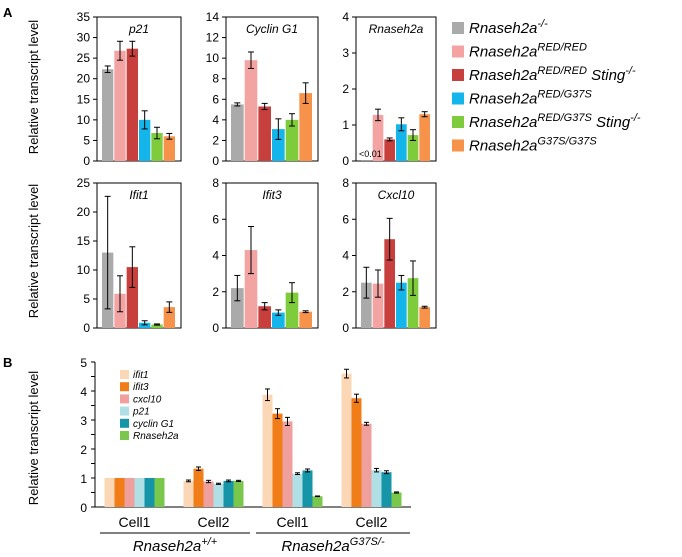 This screenshot has width=682, height=557. Describe the element at coordinates (129, 255) in the screenshot. I see `panel-a-chart-4: 0 5 10 15 20 25 Ifit1` at that location.